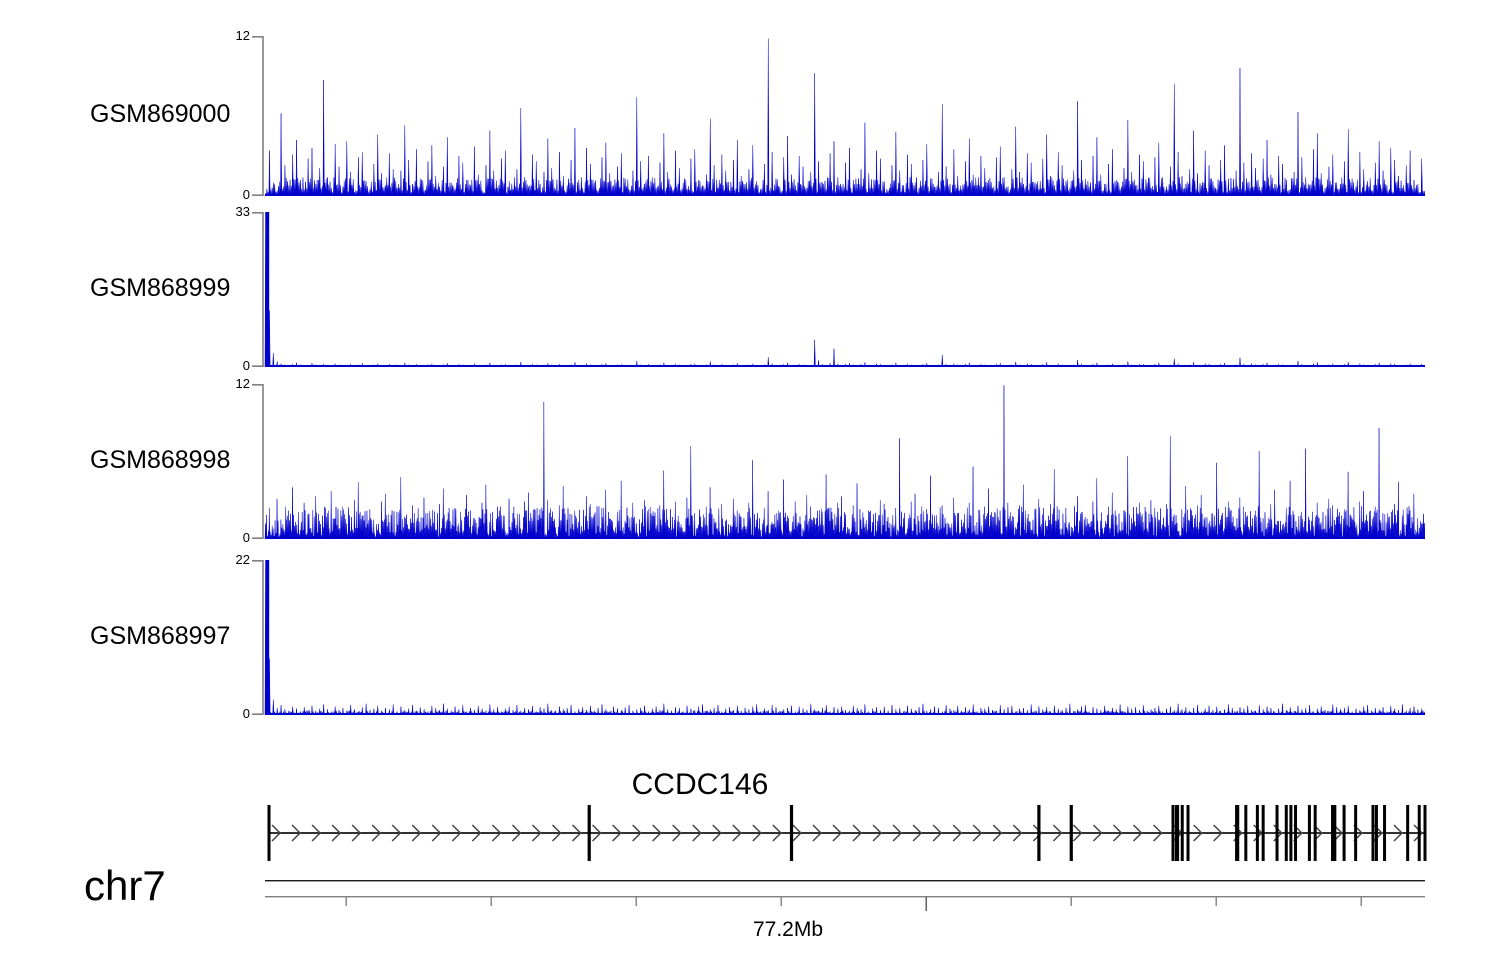 The image size is (1500, 980). Describe the element at coordinates (160, 114) in the screenshot. I see `track-label-GSM869000: GSM869000` at that location.